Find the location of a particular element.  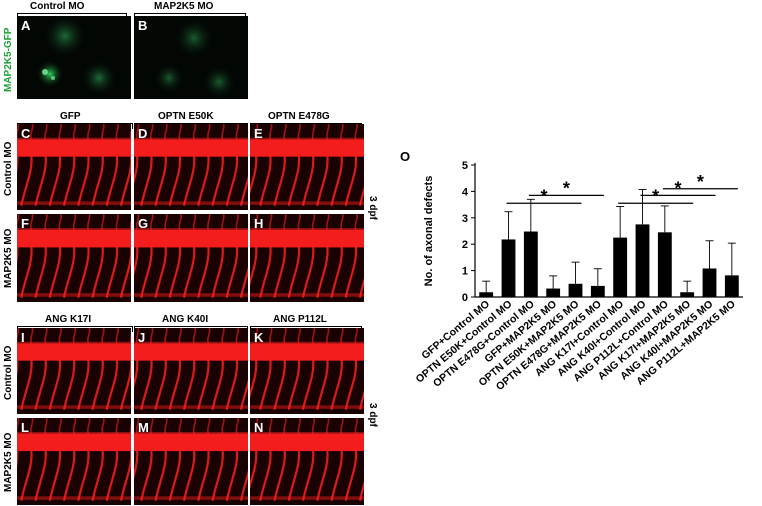

column-label-ang-p112l: ANG P112L is located at coordinates (300, 319).